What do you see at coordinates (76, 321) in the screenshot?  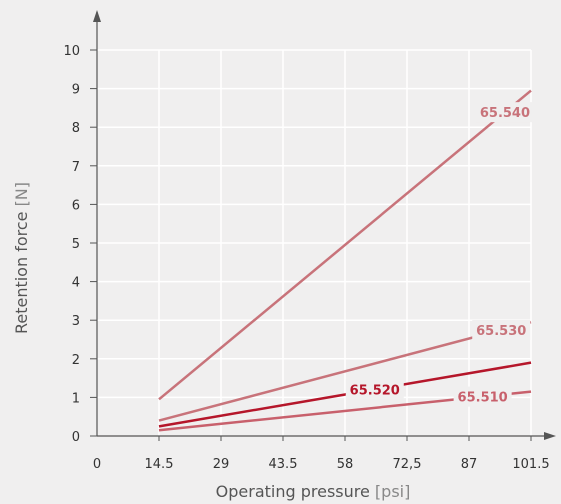 I see `y-tick-label: 3` at bounding box center [76, 321].